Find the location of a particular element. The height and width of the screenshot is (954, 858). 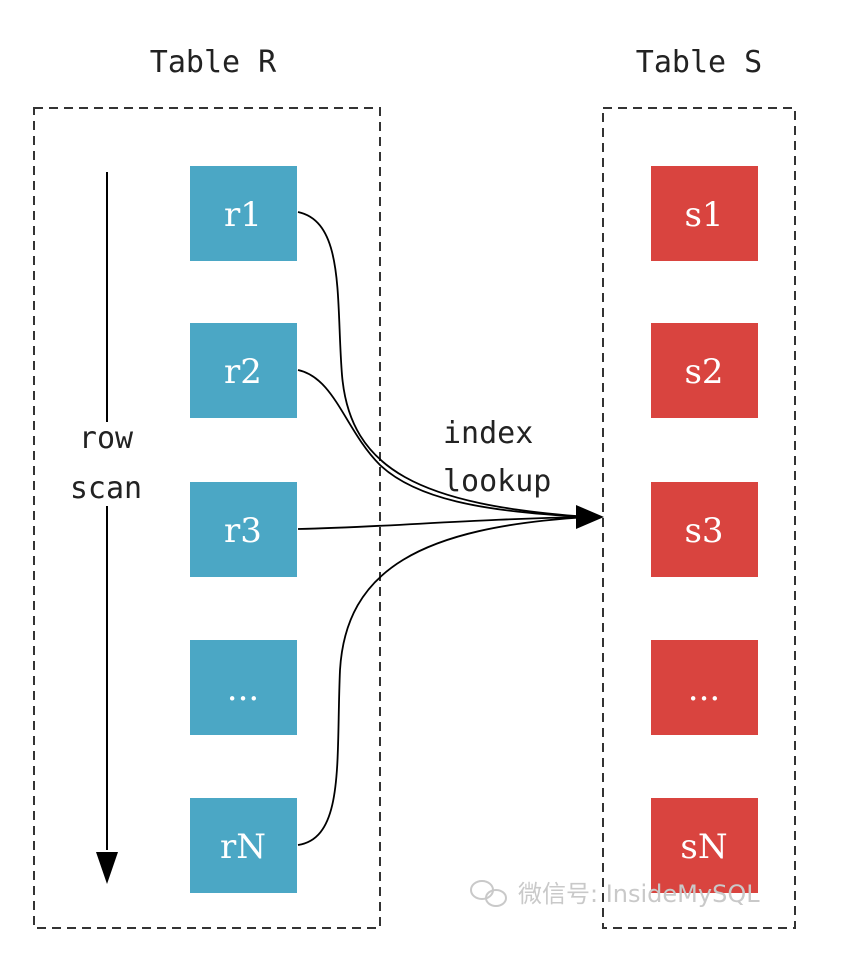

row-scan-label-bg is located at coordinates (107, 464).